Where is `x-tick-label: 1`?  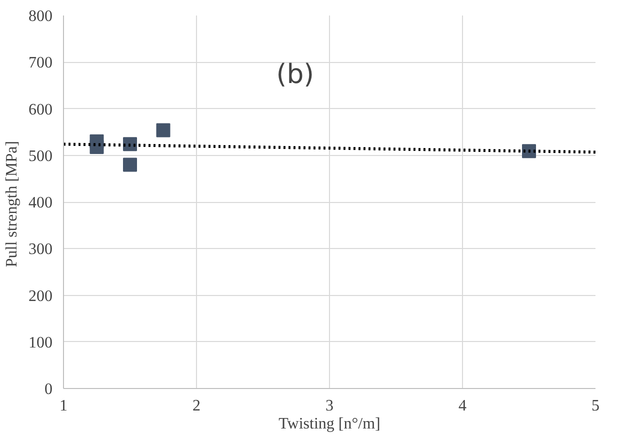
x-tick-label: 1 is located at coordinates (64, 406).